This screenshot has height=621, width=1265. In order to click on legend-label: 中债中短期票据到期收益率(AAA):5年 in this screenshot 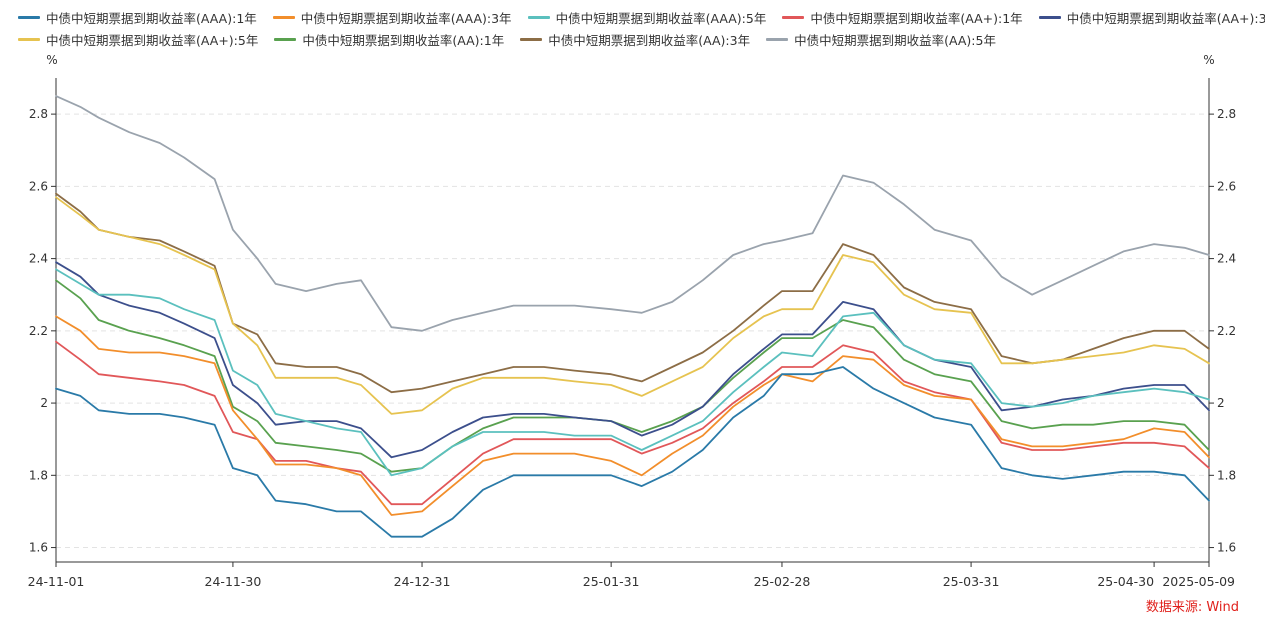, I will do `click(661, 18)`.